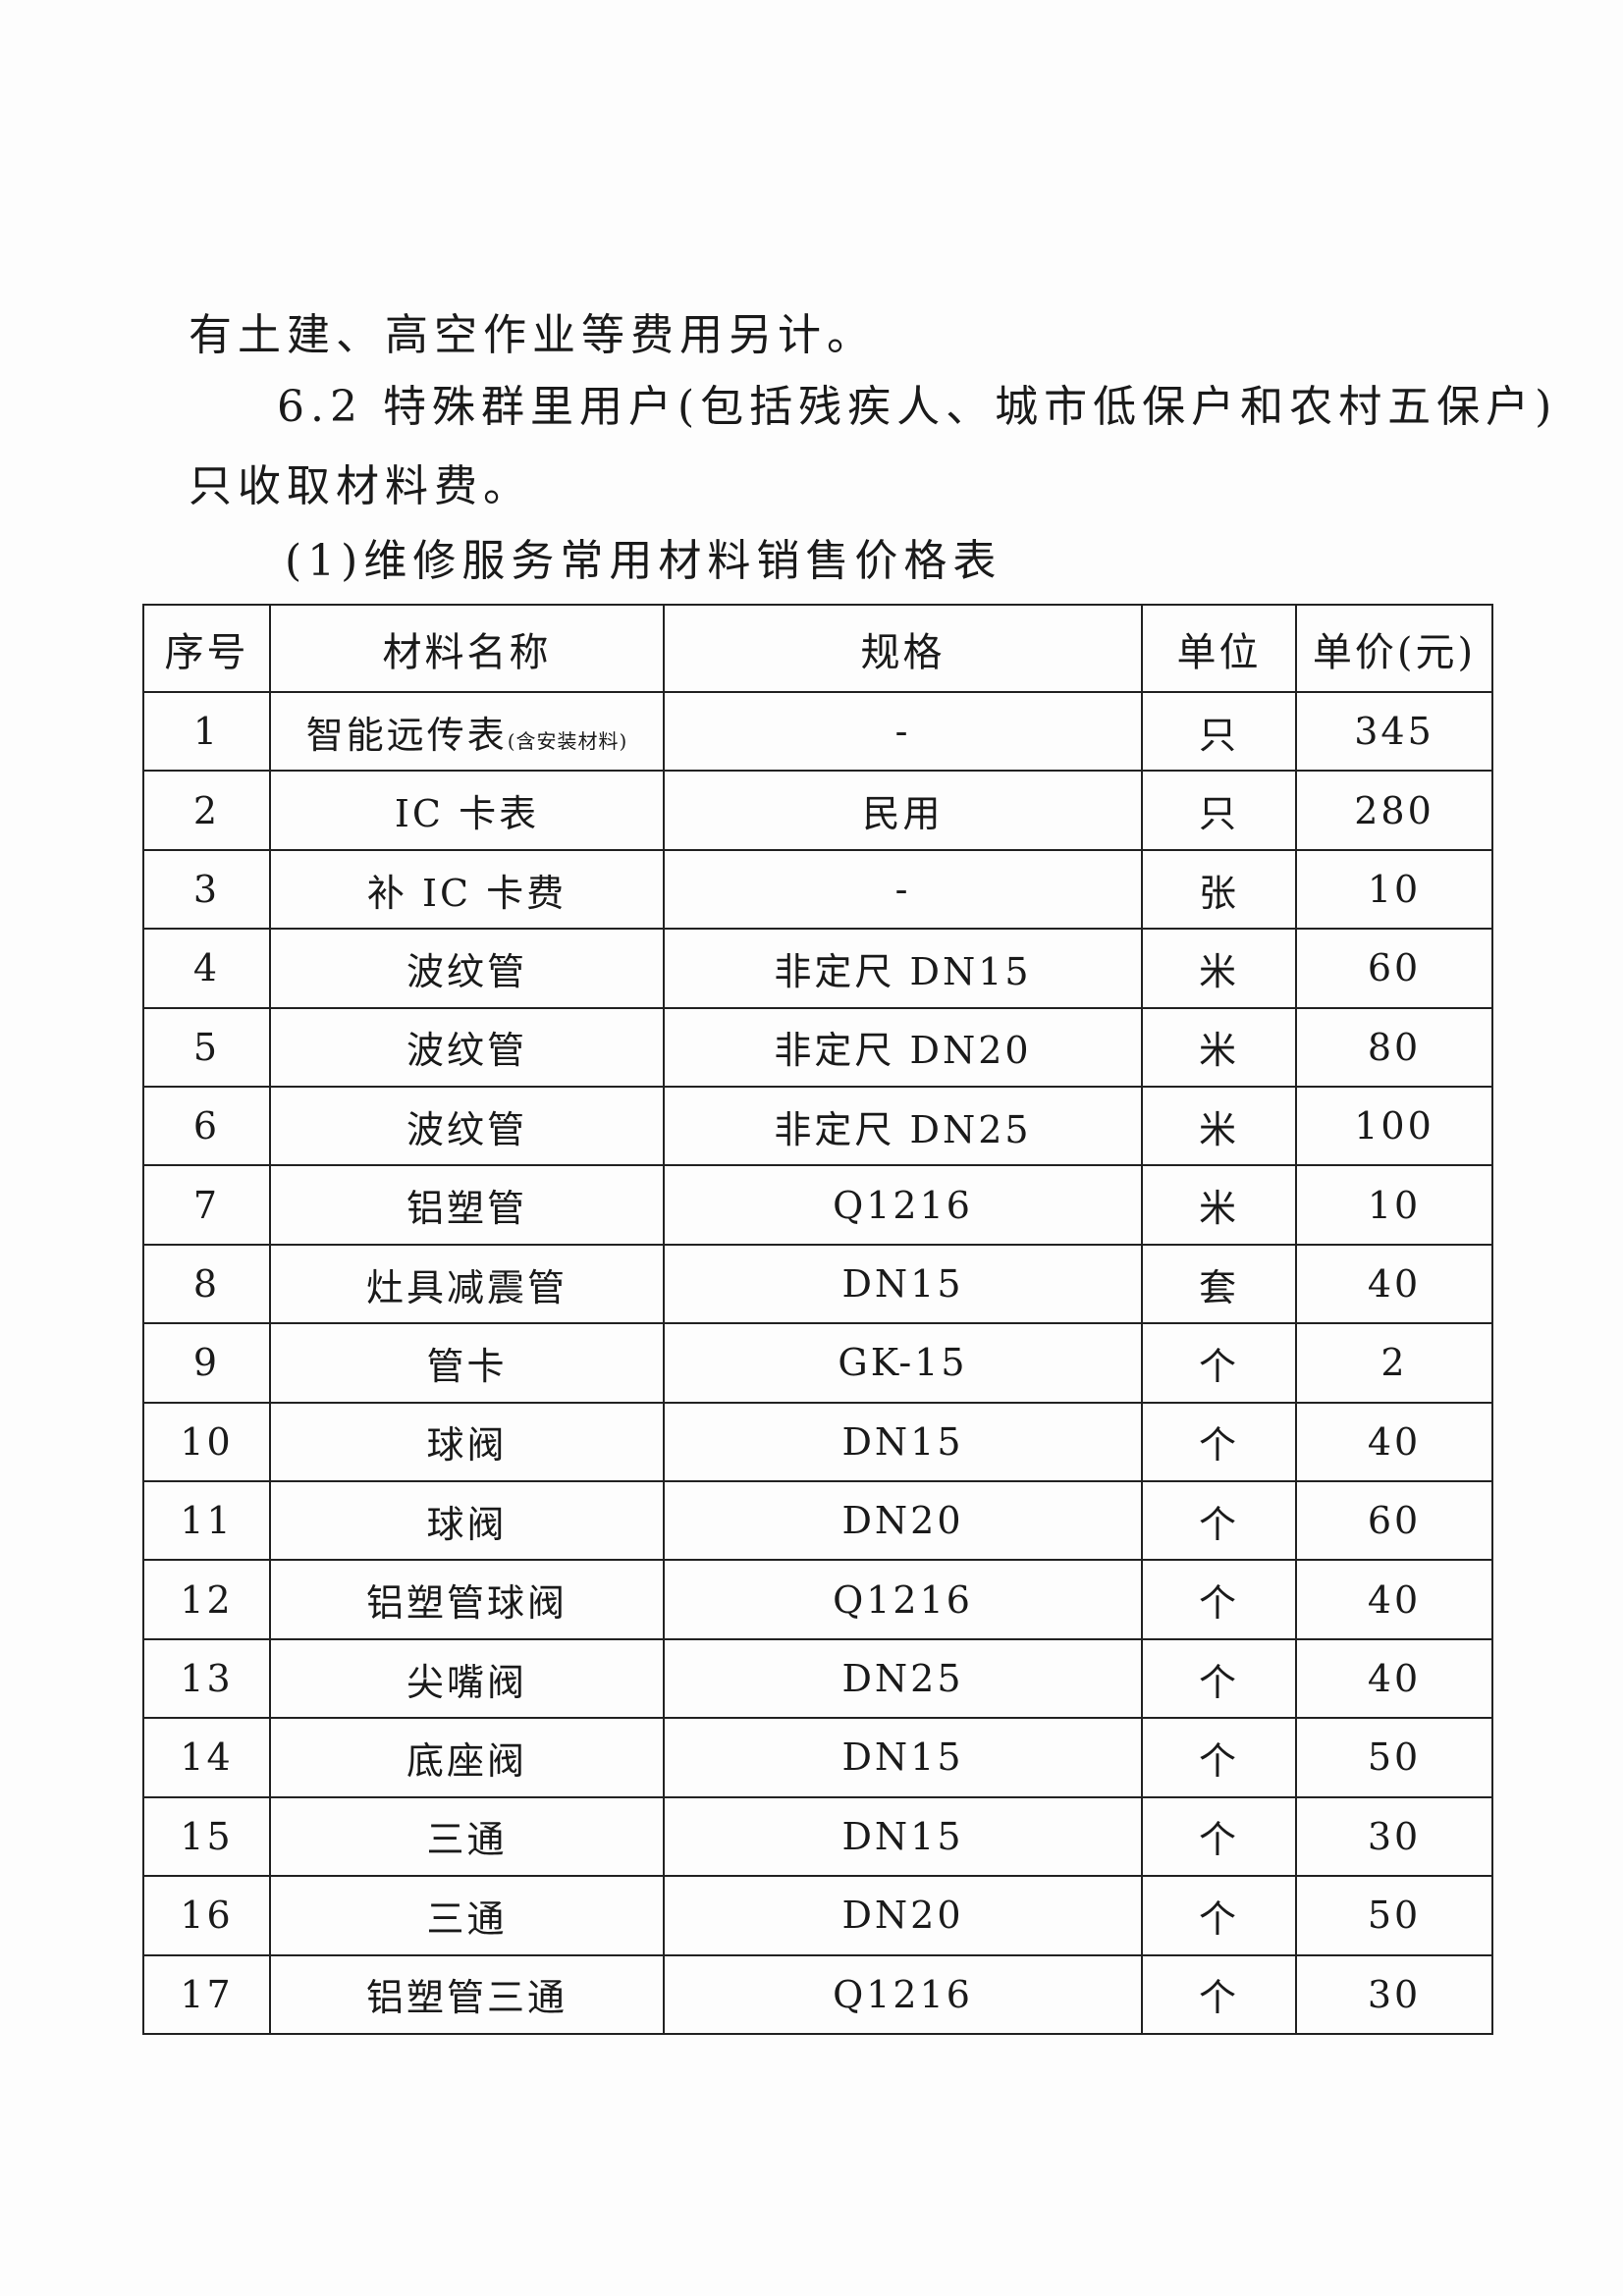 The width and height of the screenshot is (1623, 2296). What do you see at coordinates (1394, 1836) in the screenshot?
I see `cell-price-text: 30` at bounding box center [1394, 1836].